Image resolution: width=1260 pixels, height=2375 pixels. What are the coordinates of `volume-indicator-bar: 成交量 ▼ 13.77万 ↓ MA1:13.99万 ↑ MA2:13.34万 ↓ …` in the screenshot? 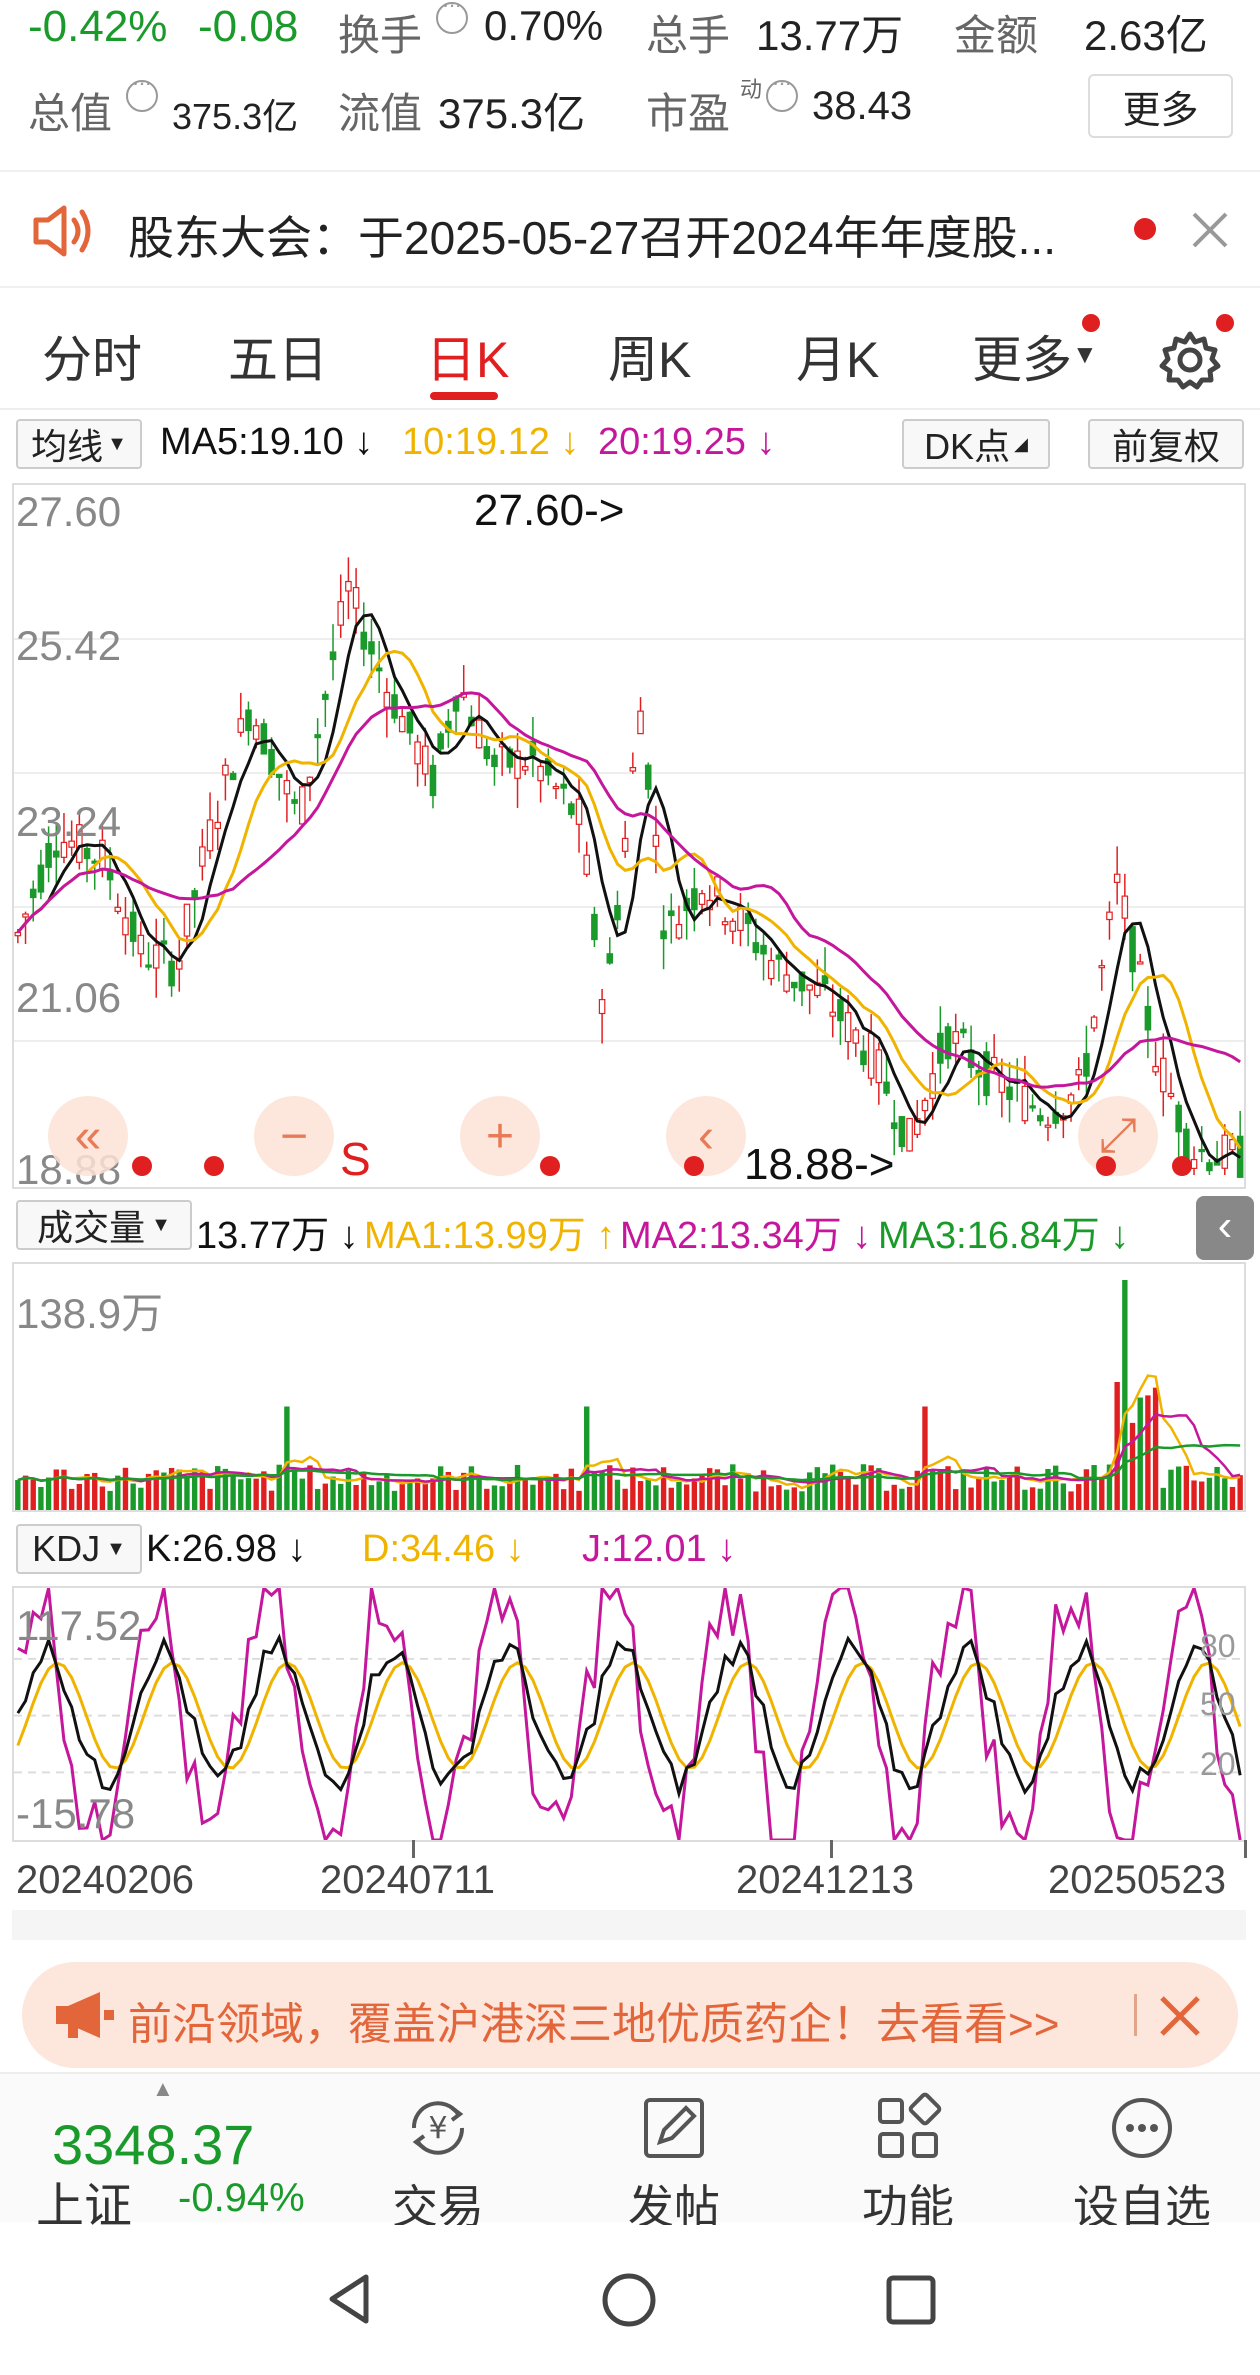 It's located at (630, 1228).